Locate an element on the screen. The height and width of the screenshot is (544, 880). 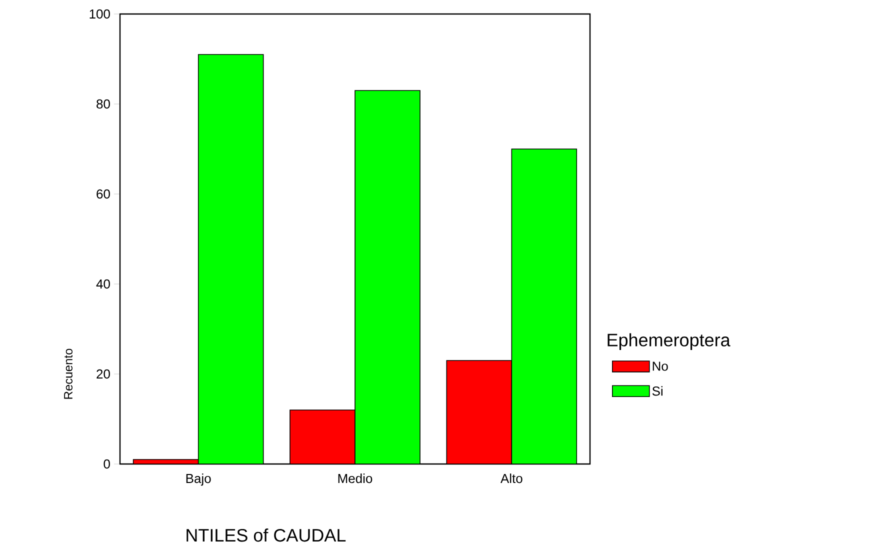
legend-title: Ephemeroptera is located at coordinates (669, 341).